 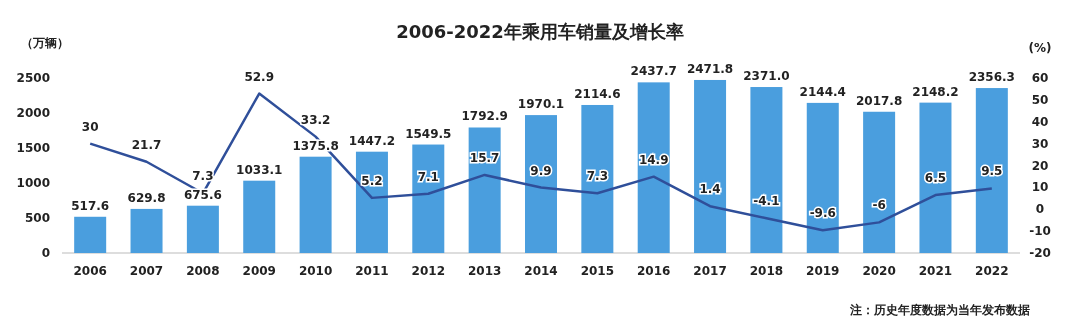 I want to click on data-label: -4.1, so click(x=766, y=201).